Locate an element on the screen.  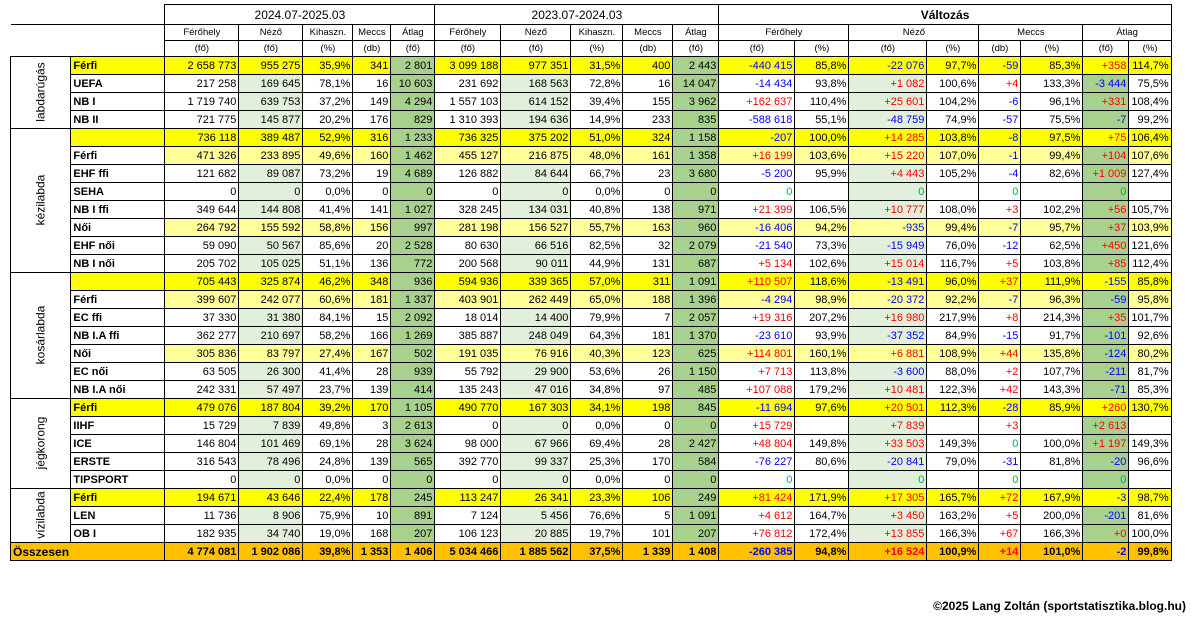
header-row-periods: 2024.07-2025.03 2023.07-2024.03 Változás is located at coordinates (591, 14).